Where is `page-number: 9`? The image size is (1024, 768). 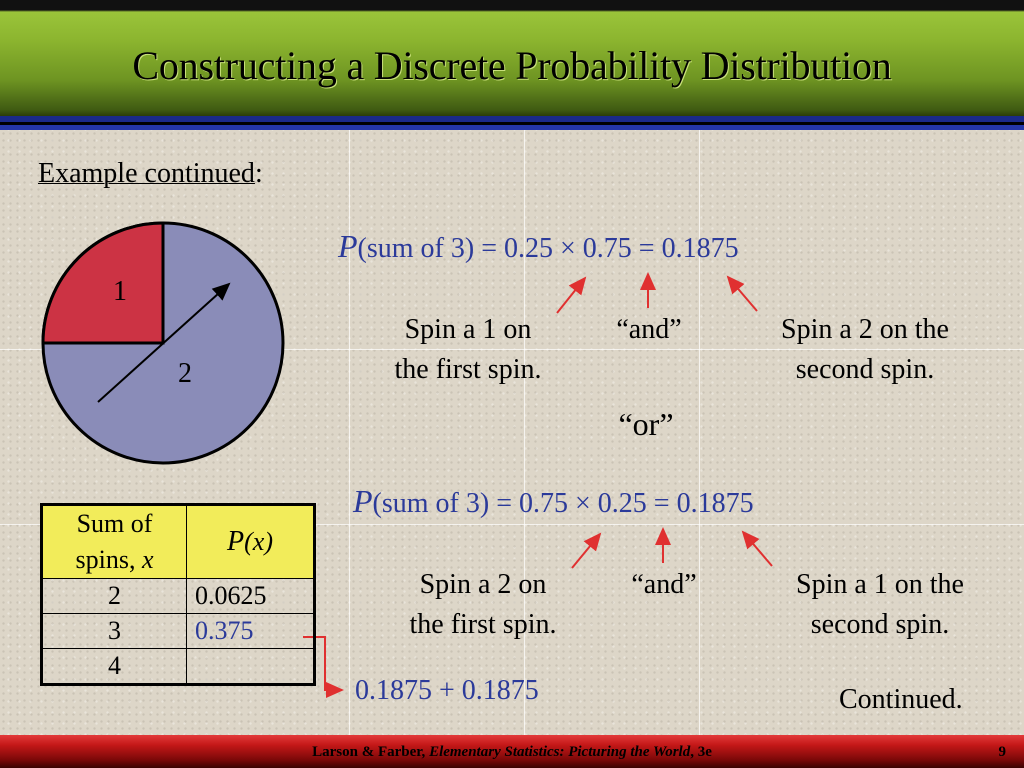 page-number: 9 is located at coordinates (1002, 752).